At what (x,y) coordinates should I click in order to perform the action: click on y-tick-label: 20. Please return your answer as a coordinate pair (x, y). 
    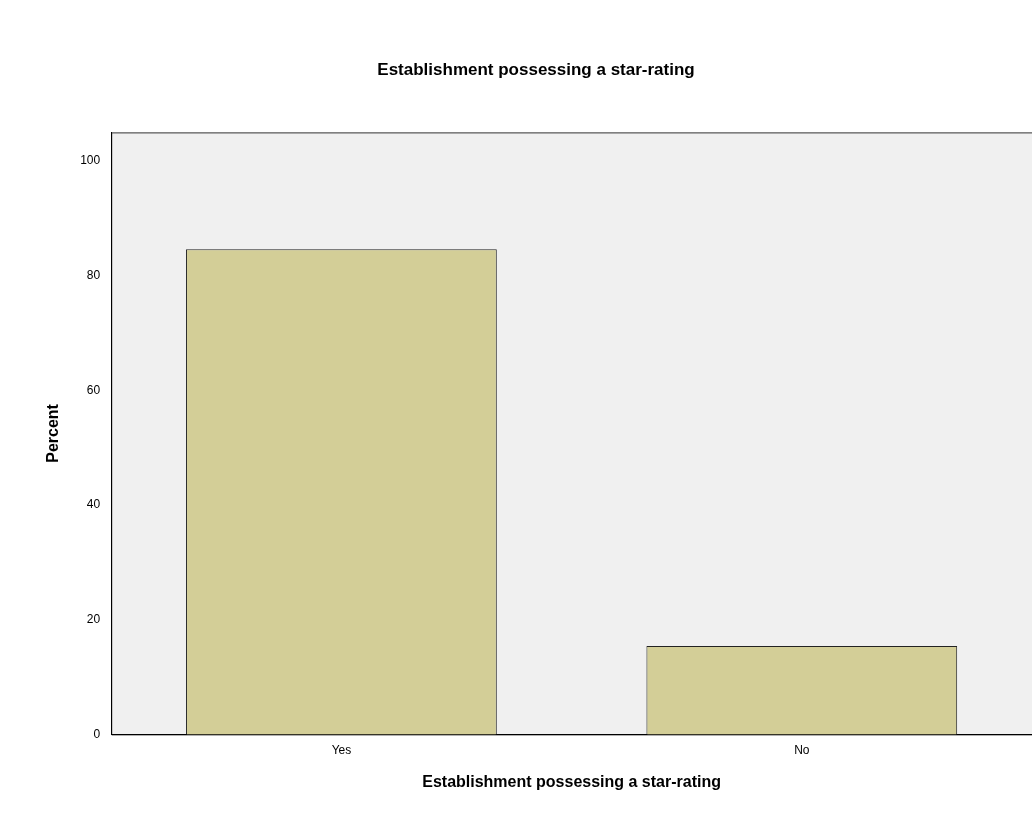
    Looking at the image, I should click on (93, 619).